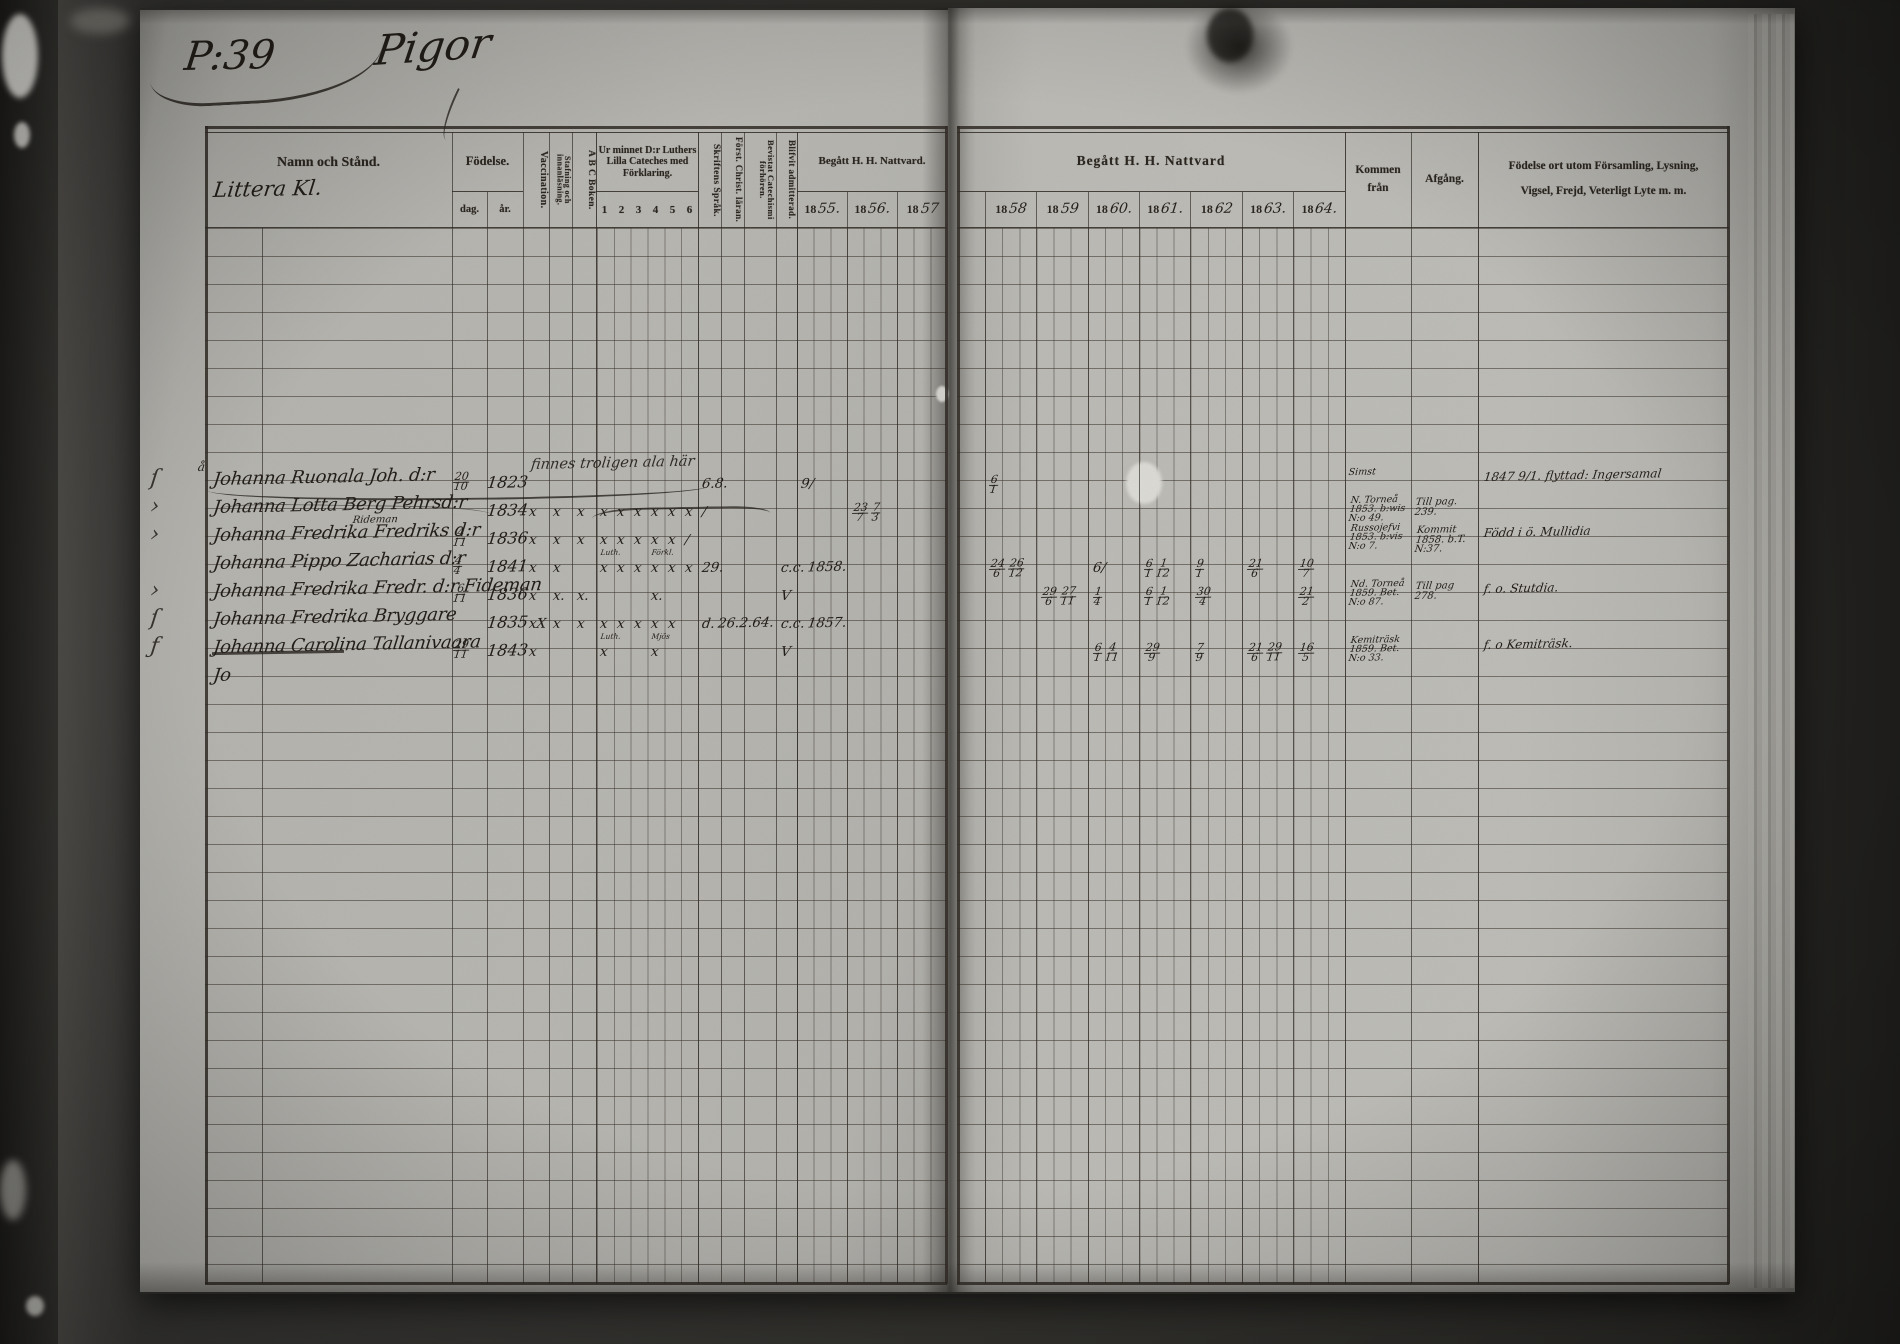 The height and width of the screenshot is (1344, 1900). What do you see at coordinates (713, 567) in the screenshot?
I see `handwritten-mark: 29.` at bounding box center [713, 567].